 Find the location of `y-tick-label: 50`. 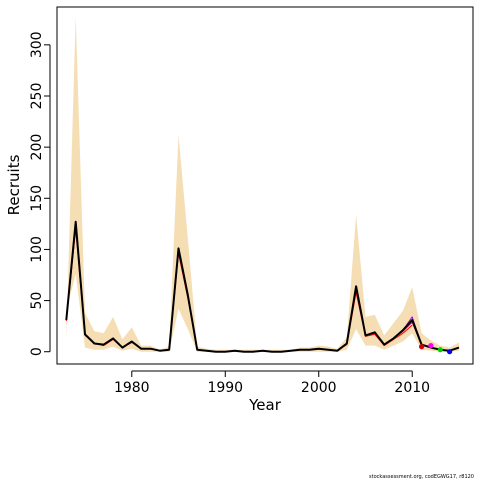

y-tick-label: 50 is located at coordinates (37, 301).